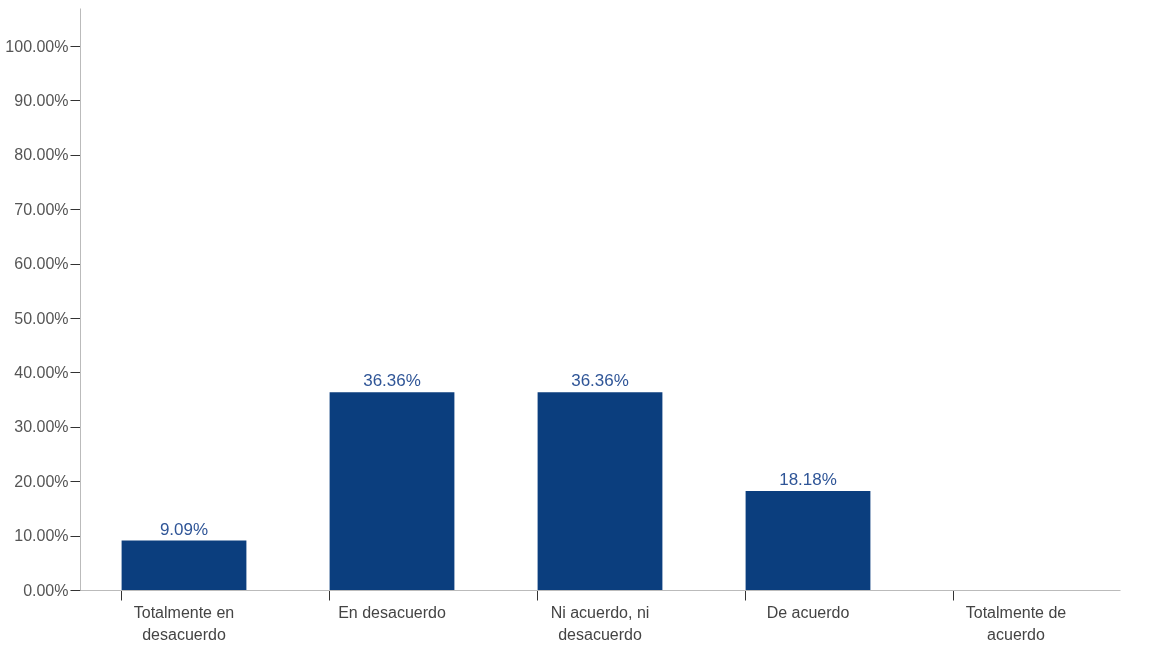 This screenshot has width=1153, height=652. I want to click on y-tick-label: 70.00%, so click(41, 209).